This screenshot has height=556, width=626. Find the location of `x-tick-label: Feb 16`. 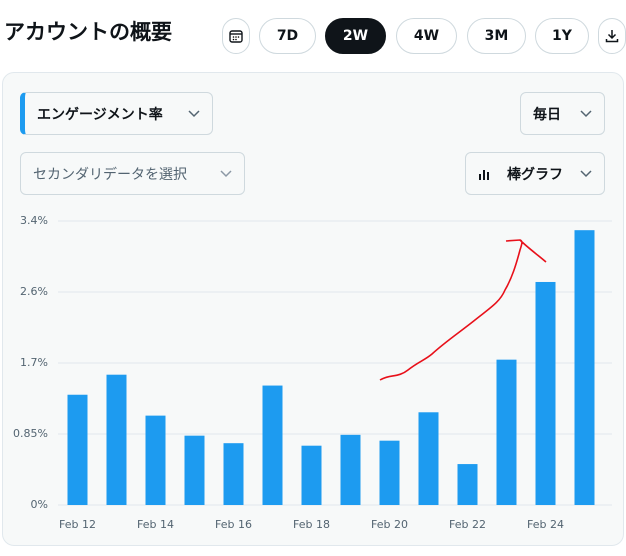

x-tick-label: Feb 16 is located at coordinates (233, 524).